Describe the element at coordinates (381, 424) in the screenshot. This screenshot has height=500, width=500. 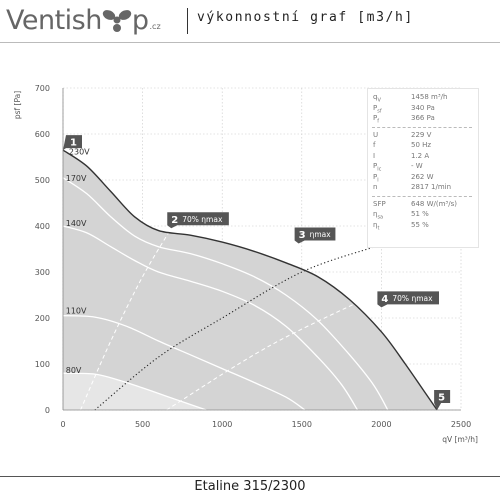
I see `x-tick-label-4: 2000` at that location.